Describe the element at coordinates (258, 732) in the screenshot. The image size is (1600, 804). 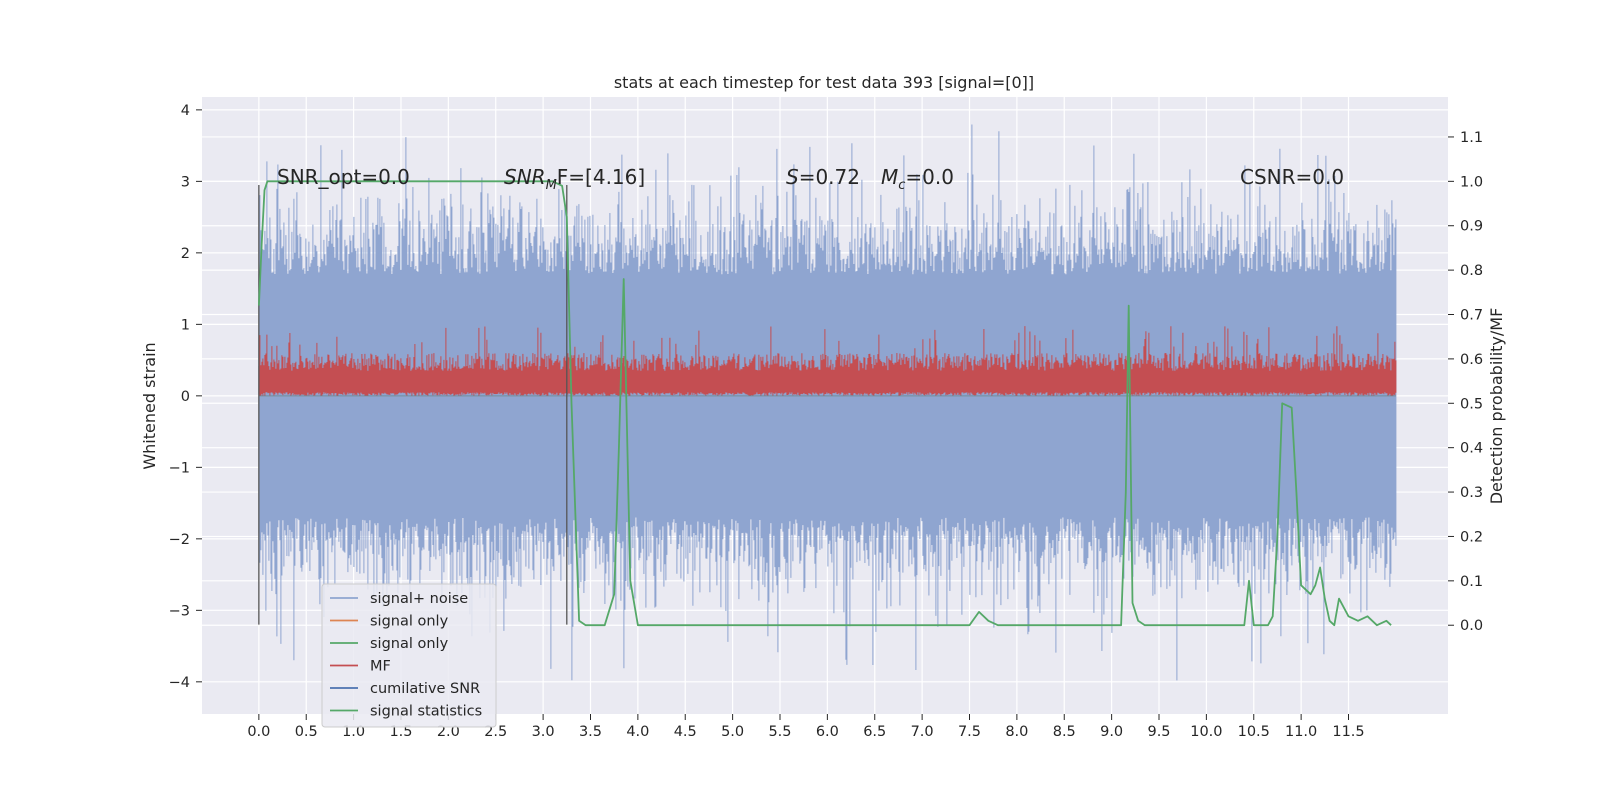
I see `x-tick-label: 0.0` at that location.